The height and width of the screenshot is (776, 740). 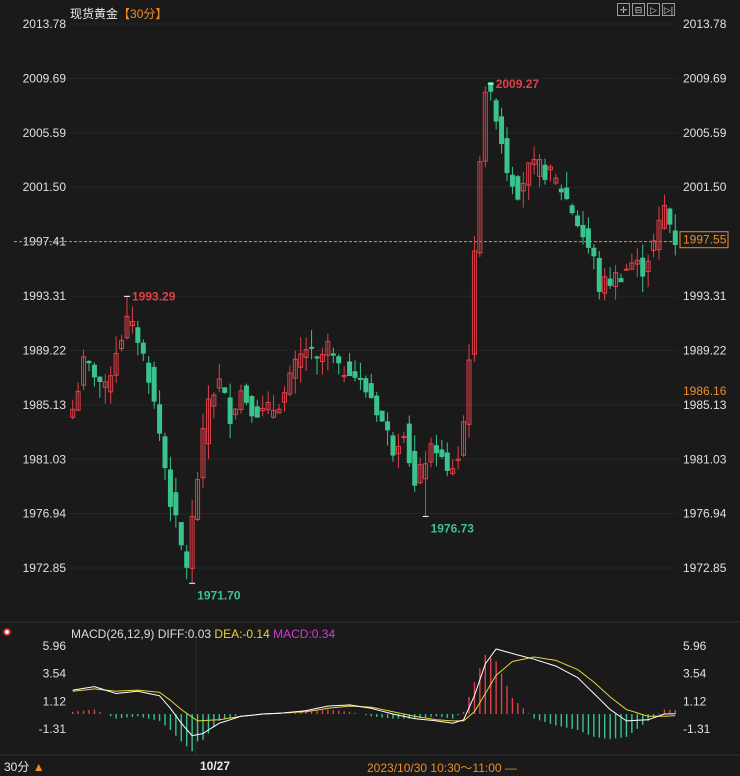 What do you see at coordinates (705, 350) in the screenshot?
I see `y-tick-label-right: 1989.22` at bounding box center [705, 350].